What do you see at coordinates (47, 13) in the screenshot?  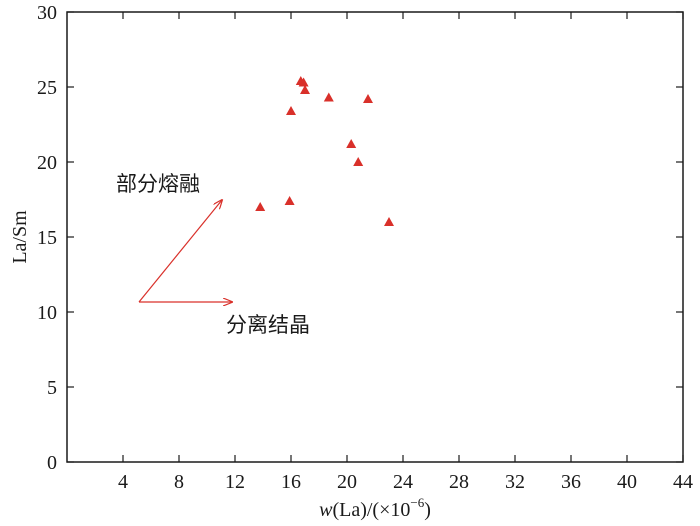 I see `y-tick-label: 30` at bounding box center [47, 13].